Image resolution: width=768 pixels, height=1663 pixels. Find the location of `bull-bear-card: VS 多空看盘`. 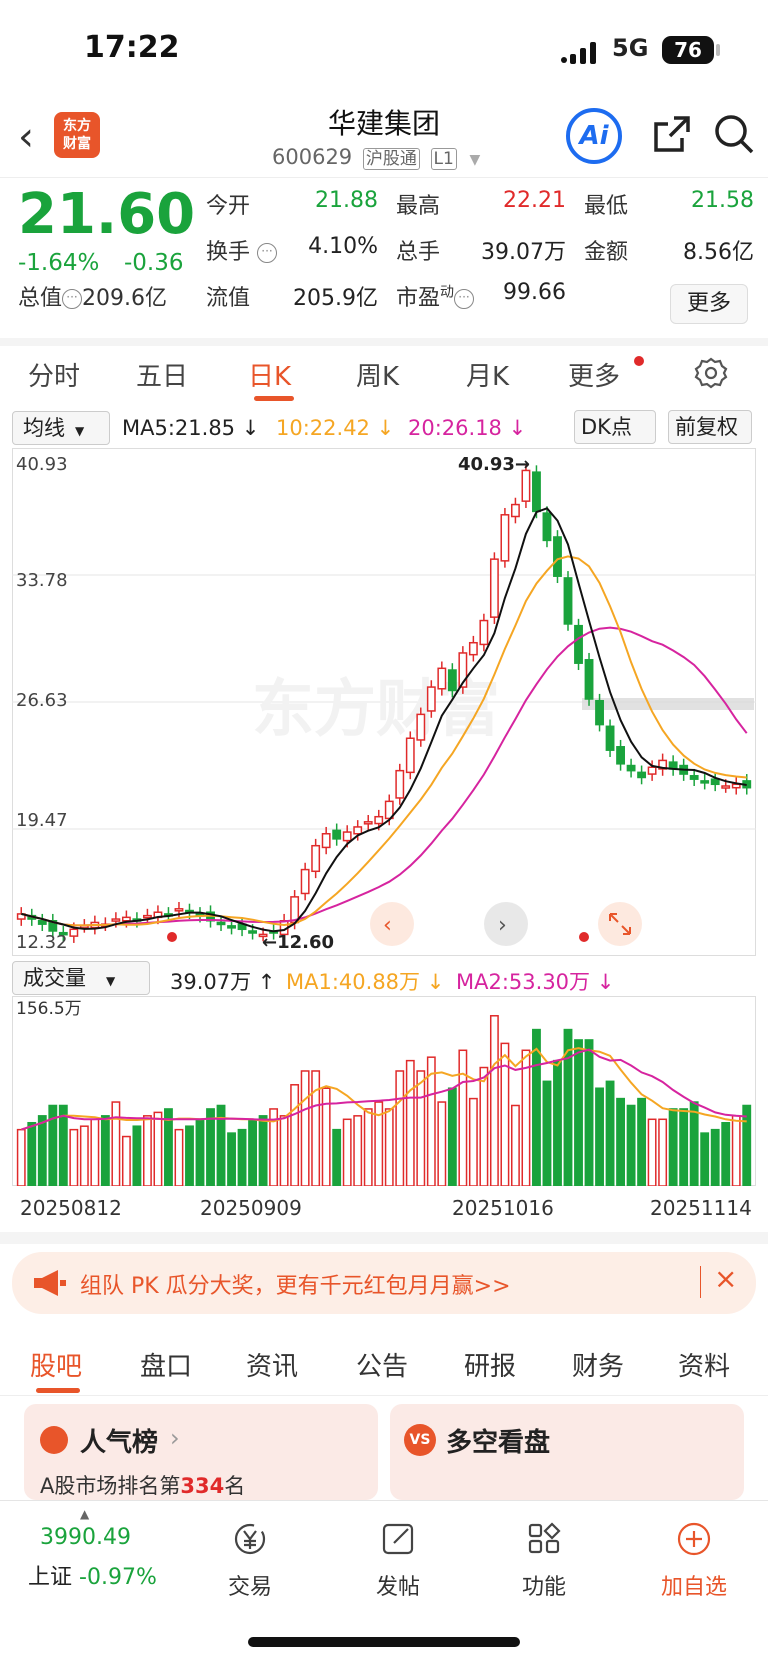

bull-bear-card: VS 多空看盘 is located at coordinates (567, 1452).